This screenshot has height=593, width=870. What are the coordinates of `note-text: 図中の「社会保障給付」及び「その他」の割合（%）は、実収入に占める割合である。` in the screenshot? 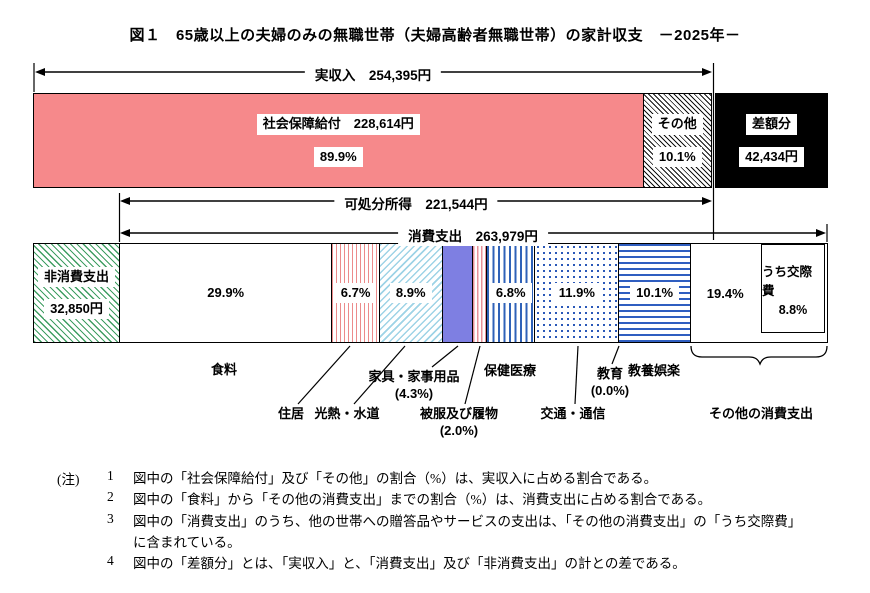 It's located at (395, 478).